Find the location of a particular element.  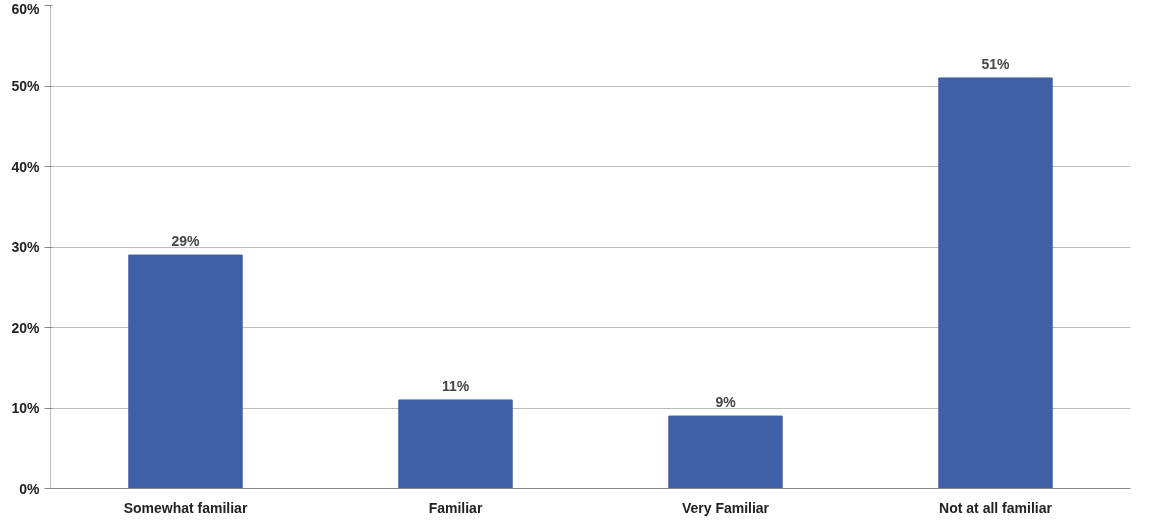

data-label: 11% is located at coordinates (455, 385).